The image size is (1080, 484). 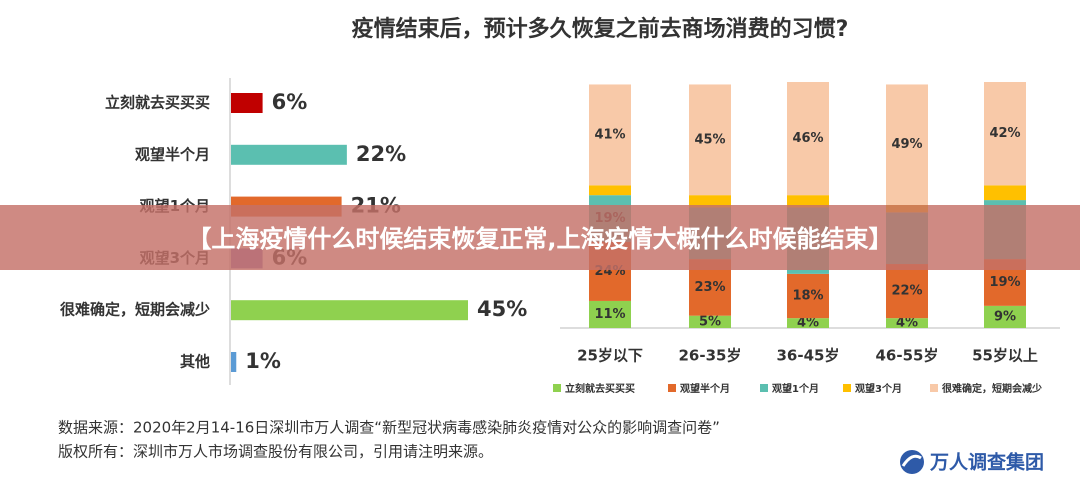 I want to click on category-label: 观望半个月, so click(x=172, y=154).